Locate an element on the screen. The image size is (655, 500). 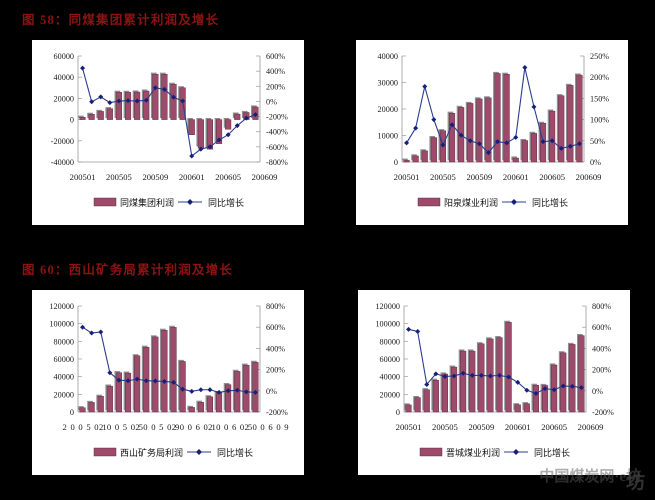
chart-legend: 阳泉煤业利润 同比增长 is located at coordinates (492, 202).